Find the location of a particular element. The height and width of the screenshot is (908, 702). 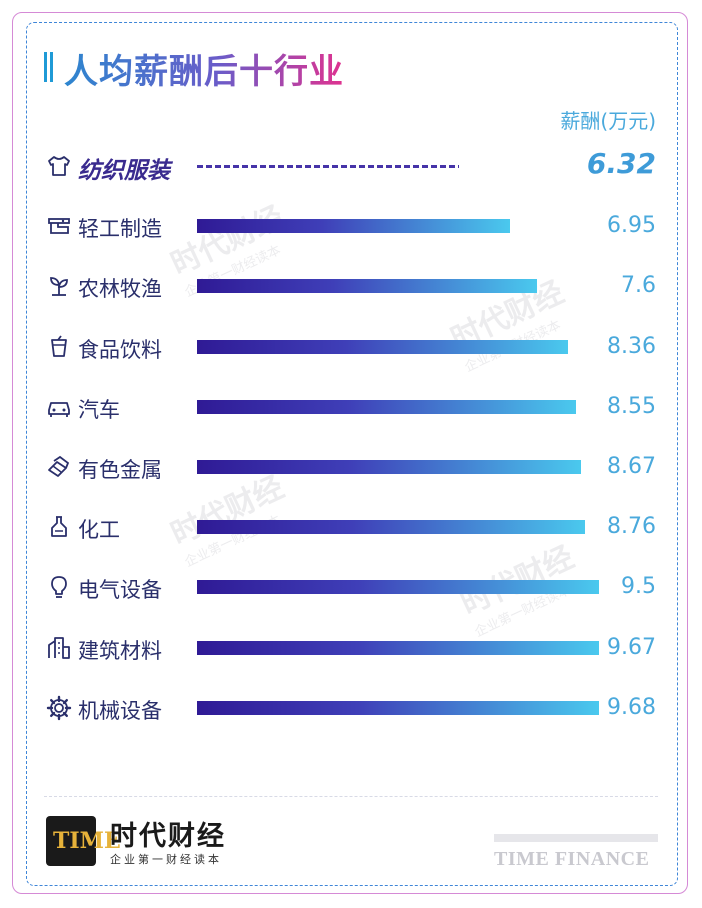

value-label: 8.55 is located at coordinates (631, 406).